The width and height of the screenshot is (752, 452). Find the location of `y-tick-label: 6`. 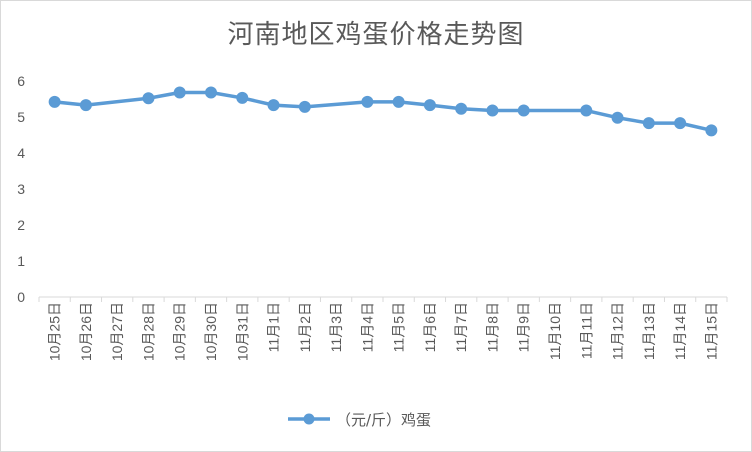

y-tick-label: 6 is located at coordinates (21, 81).